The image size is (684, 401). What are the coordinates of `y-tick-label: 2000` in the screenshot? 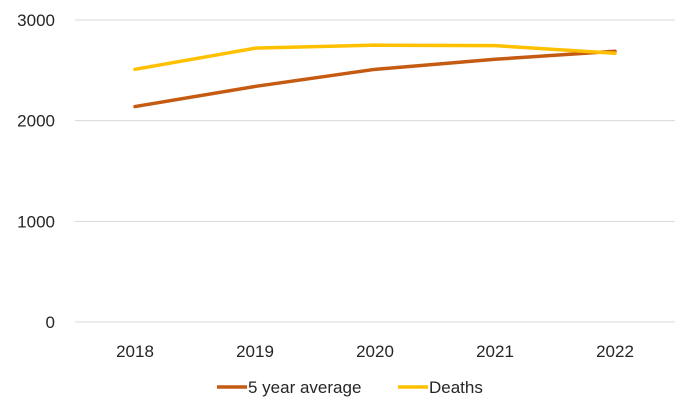 It's located at (36, 121).